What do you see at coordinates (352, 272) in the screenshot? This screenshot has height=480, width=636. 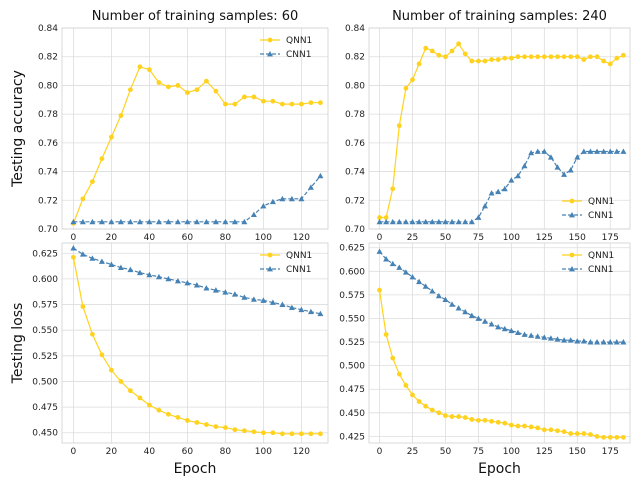 I see `y-tick-label: 0.600` at bounding box center [352, 272].